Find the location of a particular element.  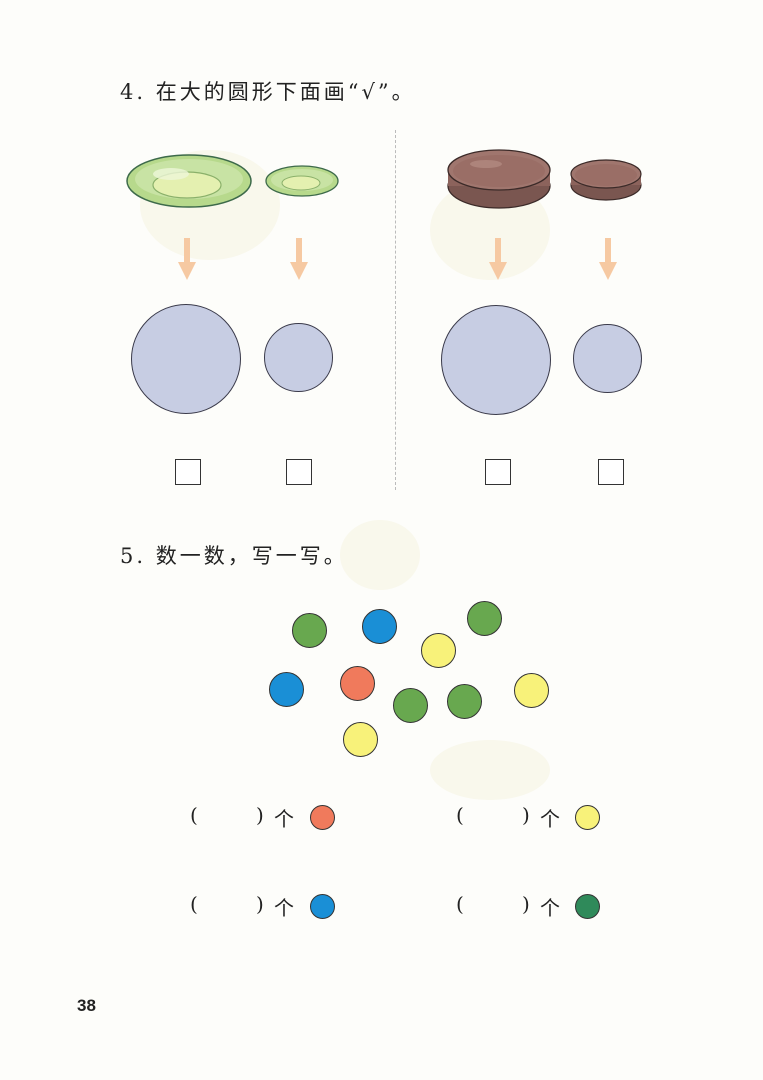

count-row-red: ( ) 个 is located at coordinates (265, 818).